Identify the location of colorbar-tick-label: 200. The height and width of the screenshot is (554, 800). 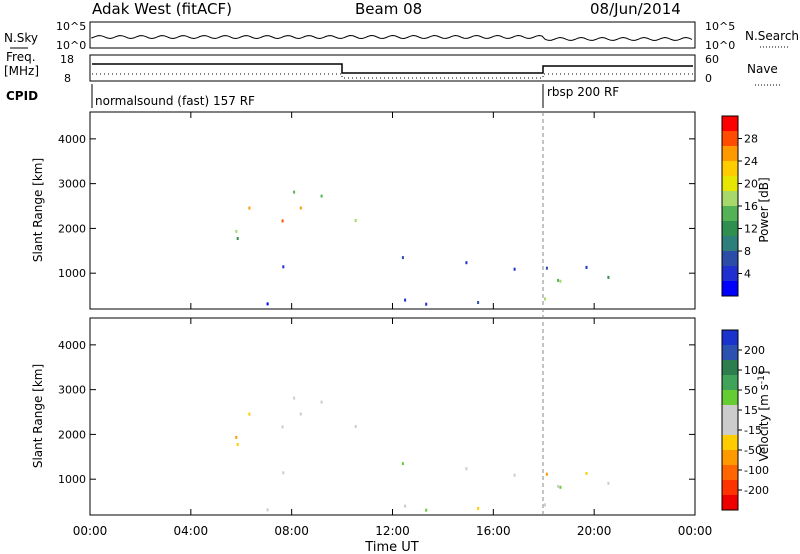
(754, 350).